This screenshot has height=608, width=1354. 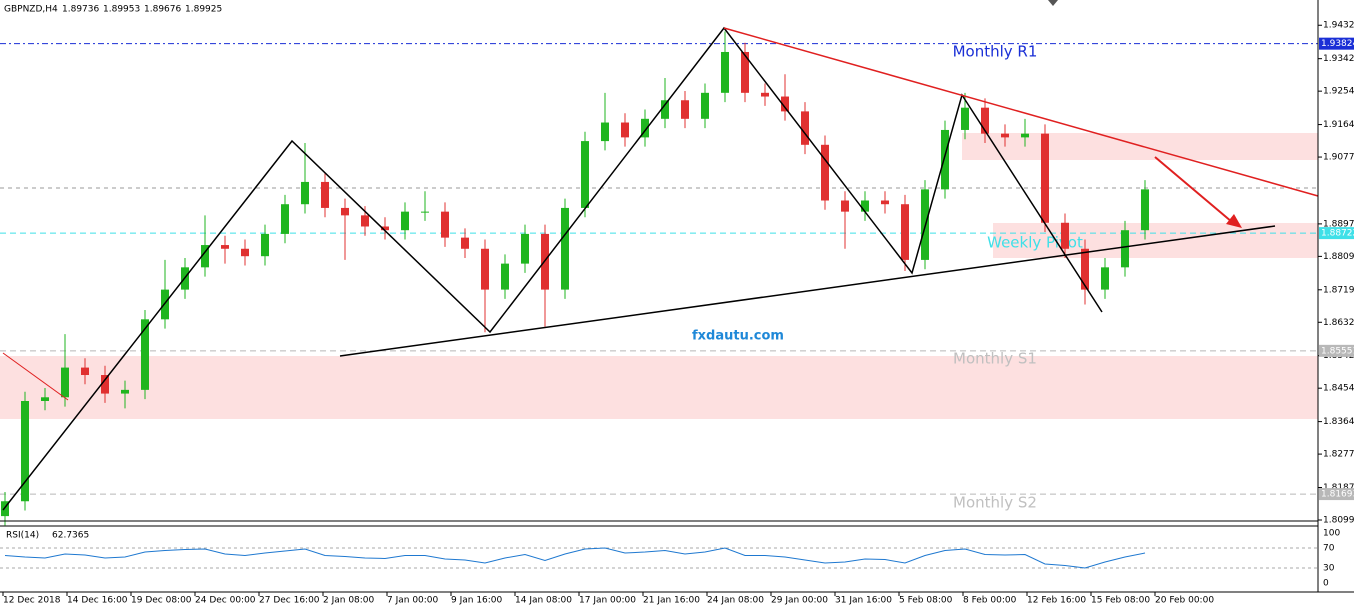 What do you see at coordinates (32, 601) in the screenshot?
I see `x-tick-label: 12 Dec 2018` at bounding box center [32, 601].